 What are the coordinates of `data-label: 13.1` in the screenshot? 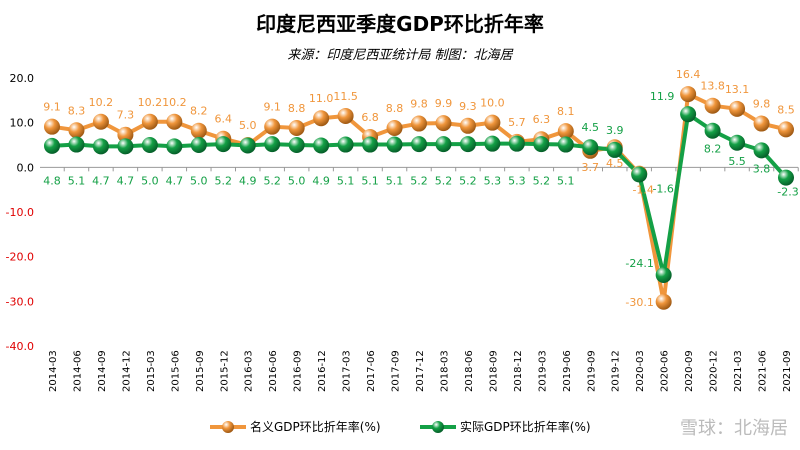 It's located at (737, 89).